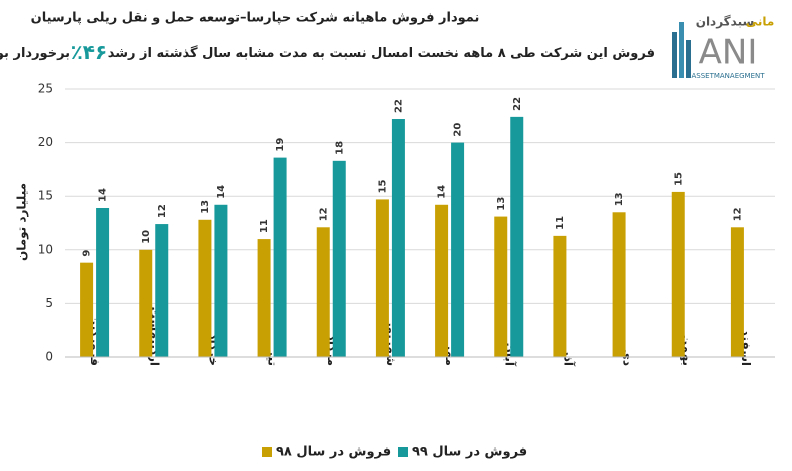 The image size is (792, 471). What do you see at coordinates (45, 196) in the screenshot?
I see `y-tick-label: 15` at bounding box center [45, 196].